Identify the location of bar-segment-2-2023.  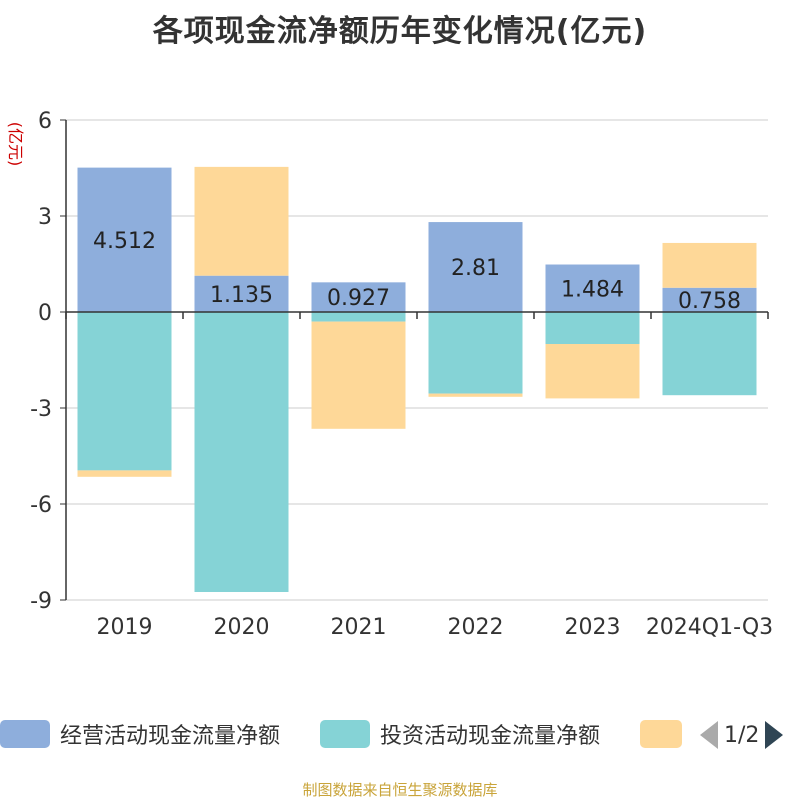
(592, 328).